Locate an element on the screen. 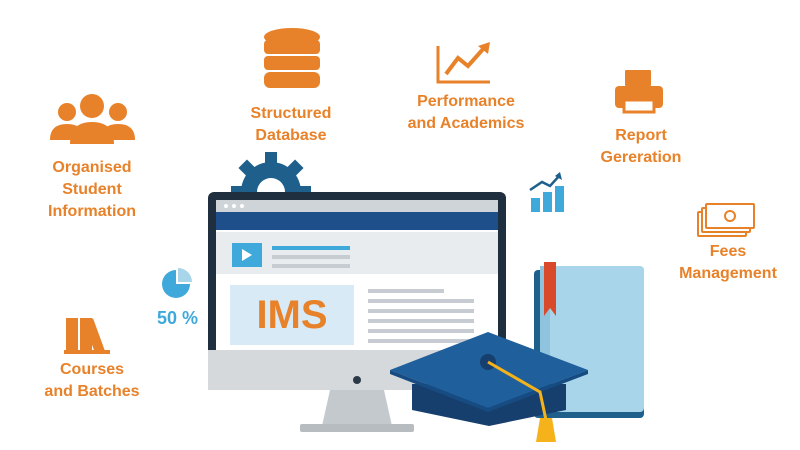 The height and width of the screenshot is (450, 800). graduation-cap-icon is located at coordinates (489, 387).